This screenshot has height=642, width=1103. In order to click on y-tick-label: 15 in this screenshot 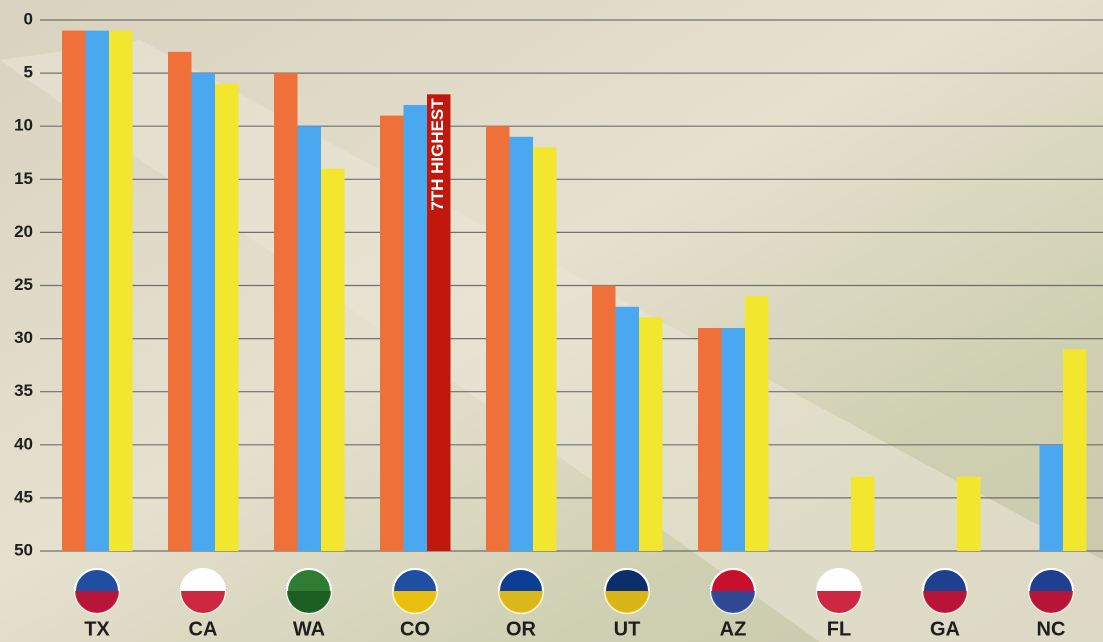, I will do `click(23, 178)`.